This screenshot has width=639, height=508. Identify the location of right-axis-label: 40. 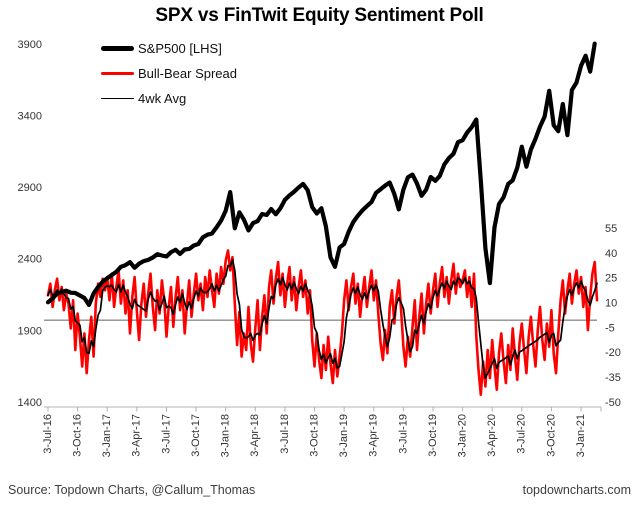
(611, 254).